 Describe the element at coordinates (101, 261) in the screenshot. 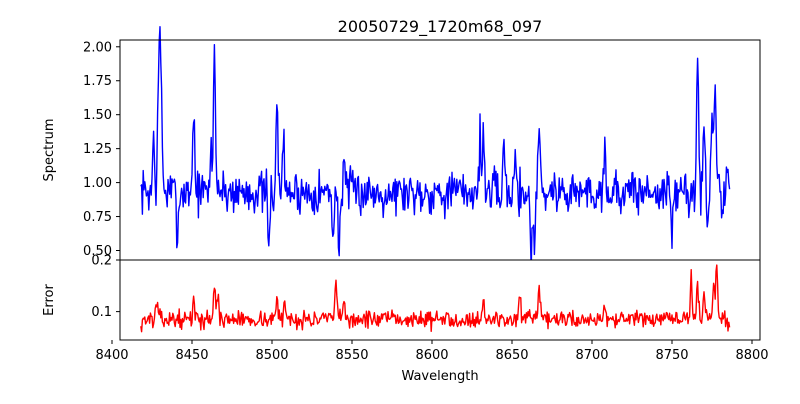

I see `error-y-tick-label: 0.2` at that location.